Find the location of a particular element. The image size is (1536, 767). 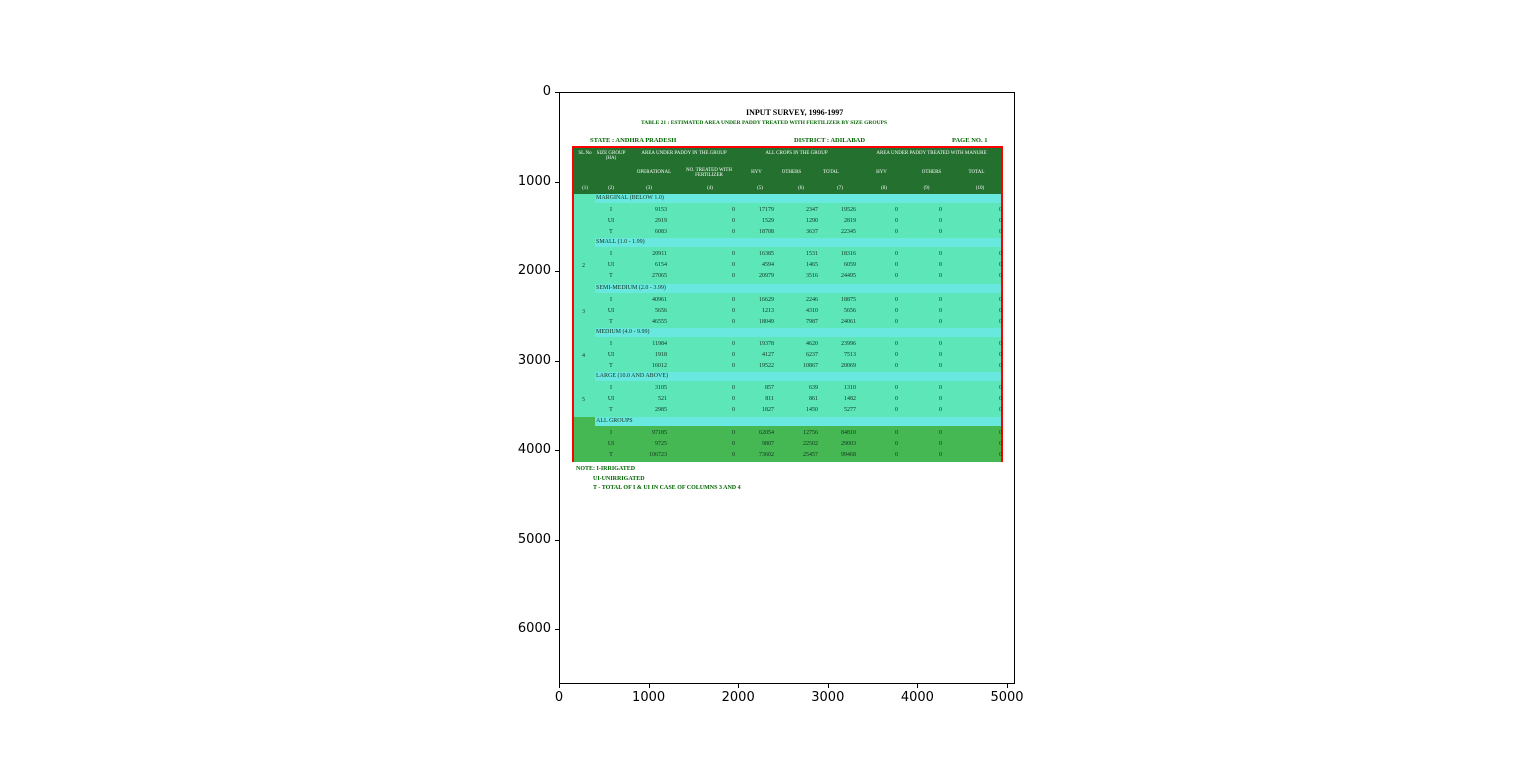

table-cell: 62054 is located at coordinates (766, 433).